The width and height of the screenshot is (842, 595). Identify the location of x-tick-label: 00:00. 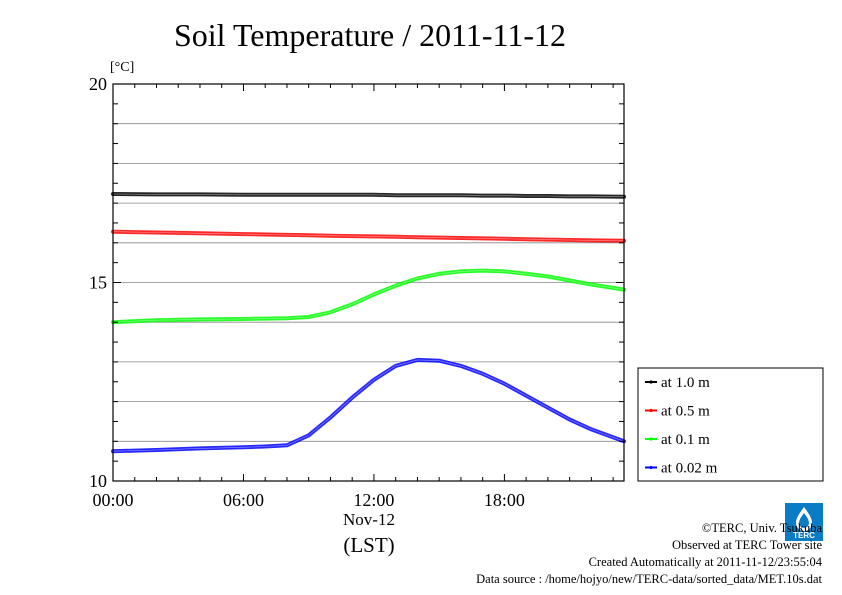
(112, 500).